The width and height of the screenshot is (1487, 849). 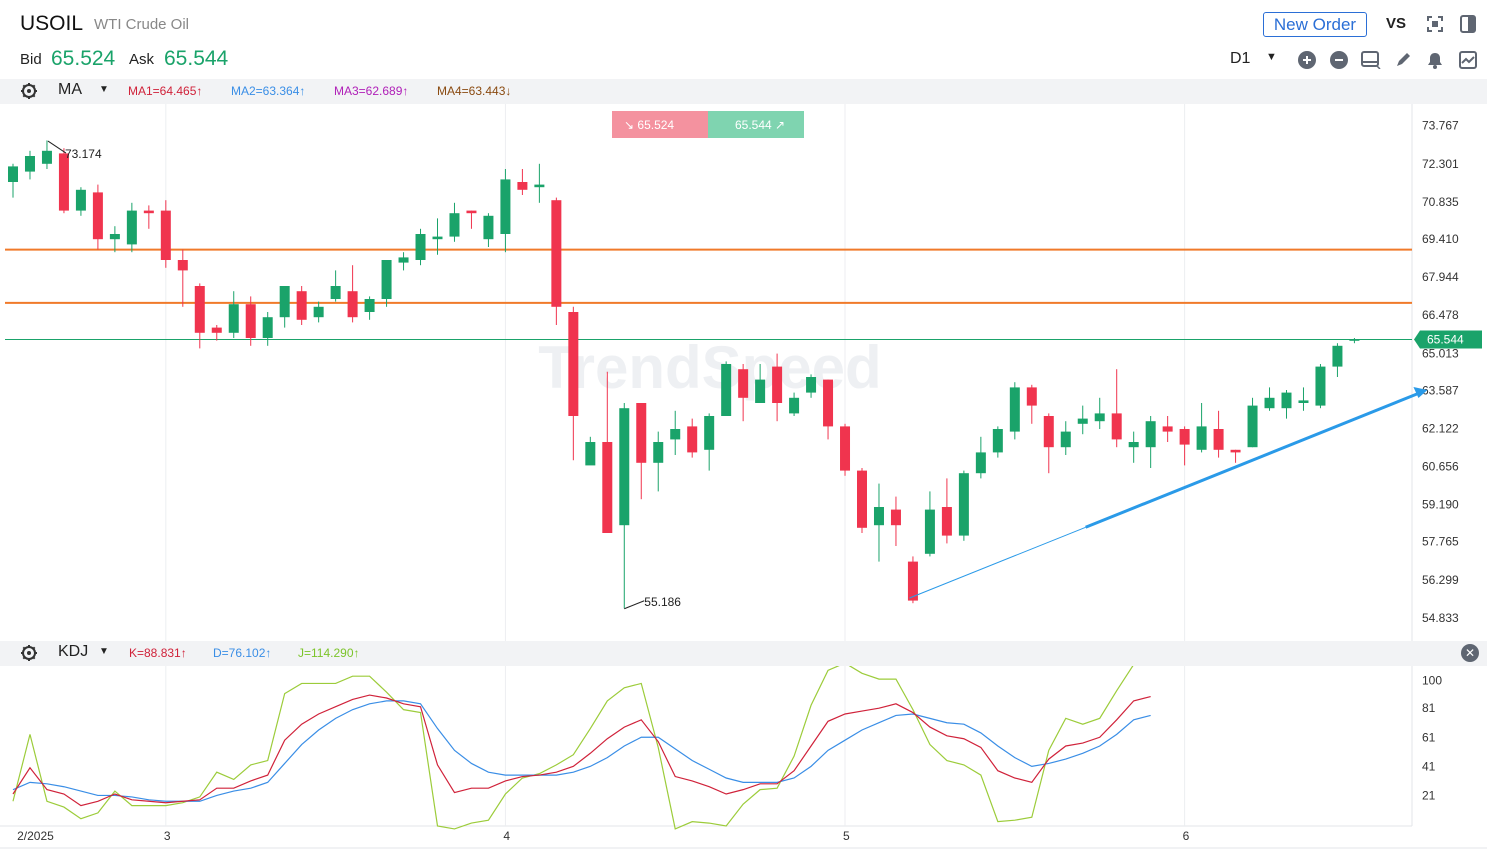 I want to click on chart-layout-icon, so click(x=1371, y=60).